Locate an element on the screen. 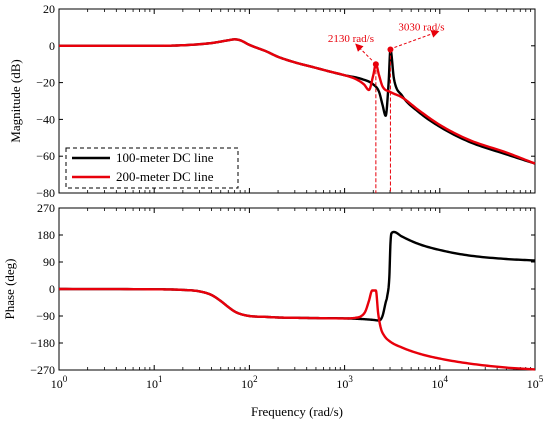 The image size is (550, 424). magnitude-y-tick-label: −20 is located at coordinates (45, 83).